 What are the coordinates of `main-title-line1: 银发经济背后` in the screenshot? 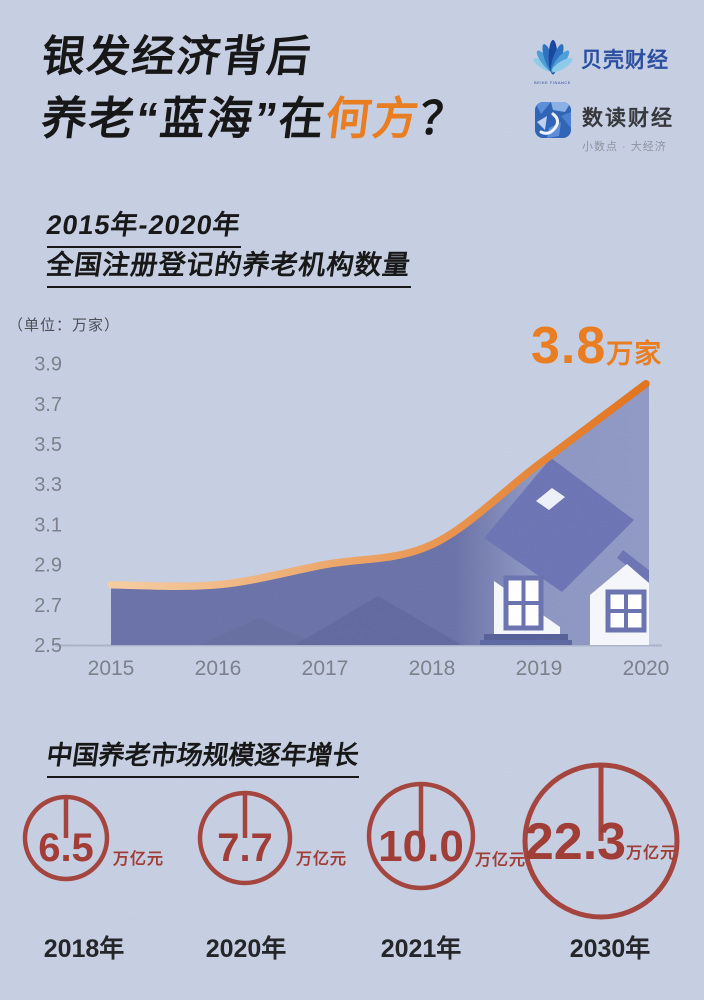 It's located at (177, 57).